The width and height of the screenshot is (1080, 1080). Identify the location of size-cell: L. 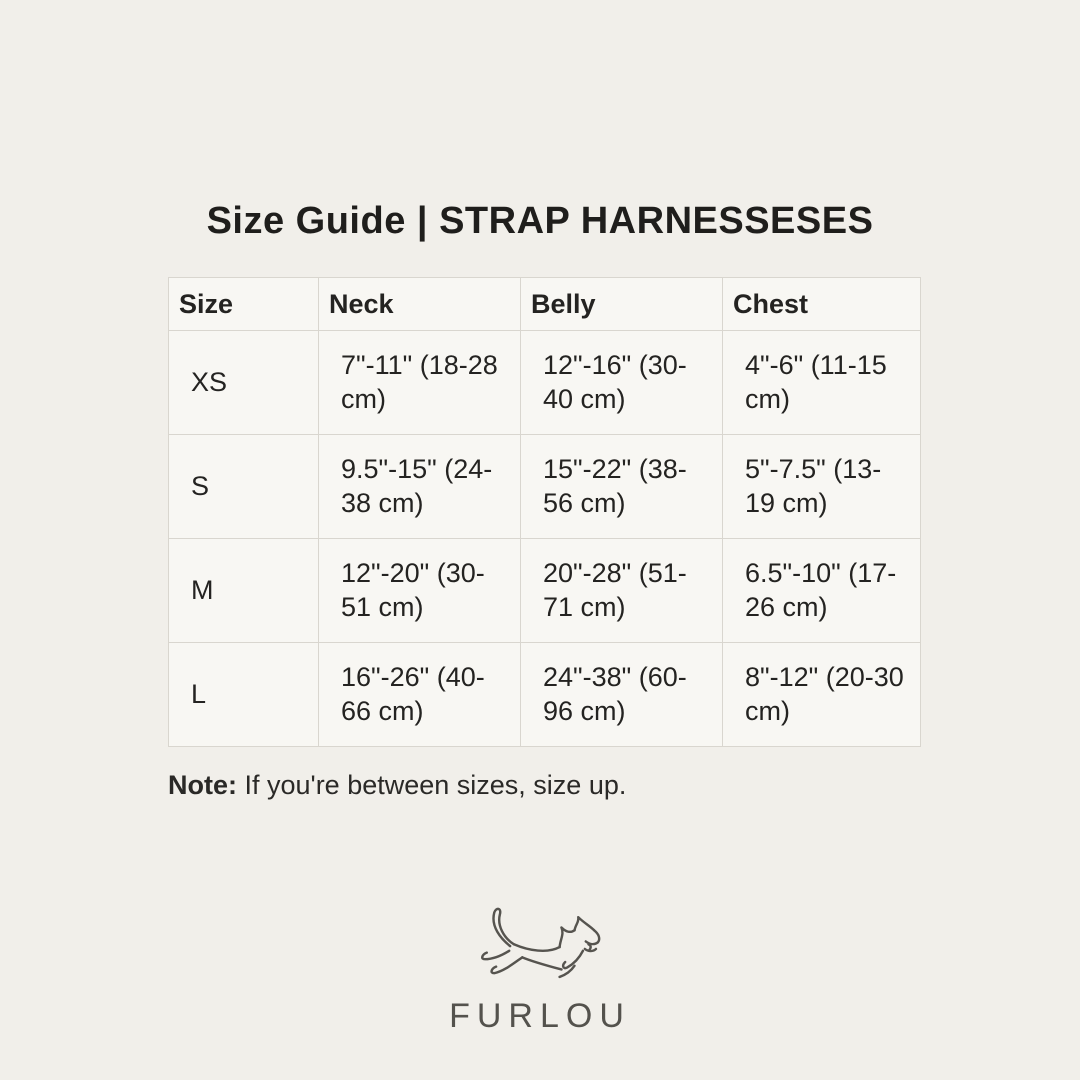
(243, 694).